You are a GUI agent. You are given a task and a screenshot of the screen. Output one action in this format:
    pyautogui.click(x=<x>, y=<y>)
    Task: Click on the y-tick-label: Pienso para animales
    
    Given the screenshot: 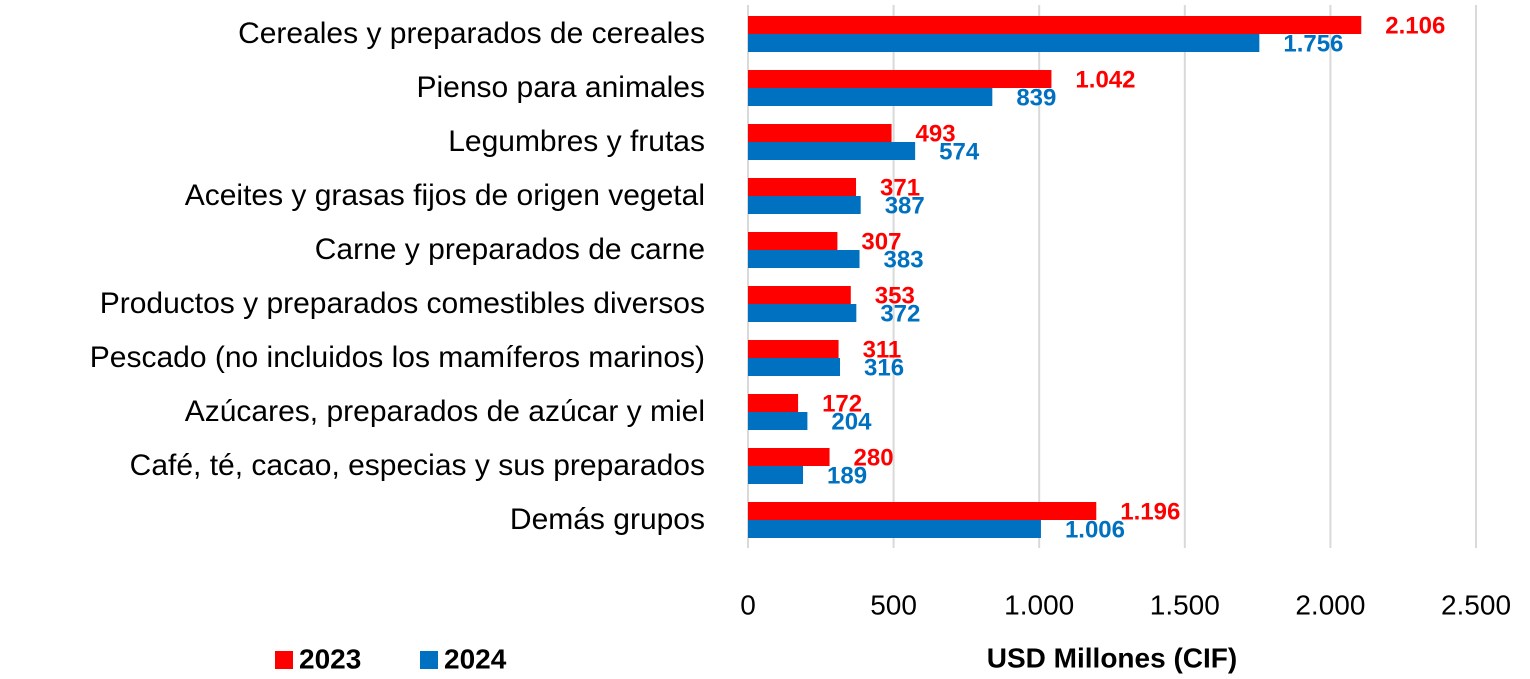 What is the action you would take?
    pyautogui.click(x=560, y=87)
    